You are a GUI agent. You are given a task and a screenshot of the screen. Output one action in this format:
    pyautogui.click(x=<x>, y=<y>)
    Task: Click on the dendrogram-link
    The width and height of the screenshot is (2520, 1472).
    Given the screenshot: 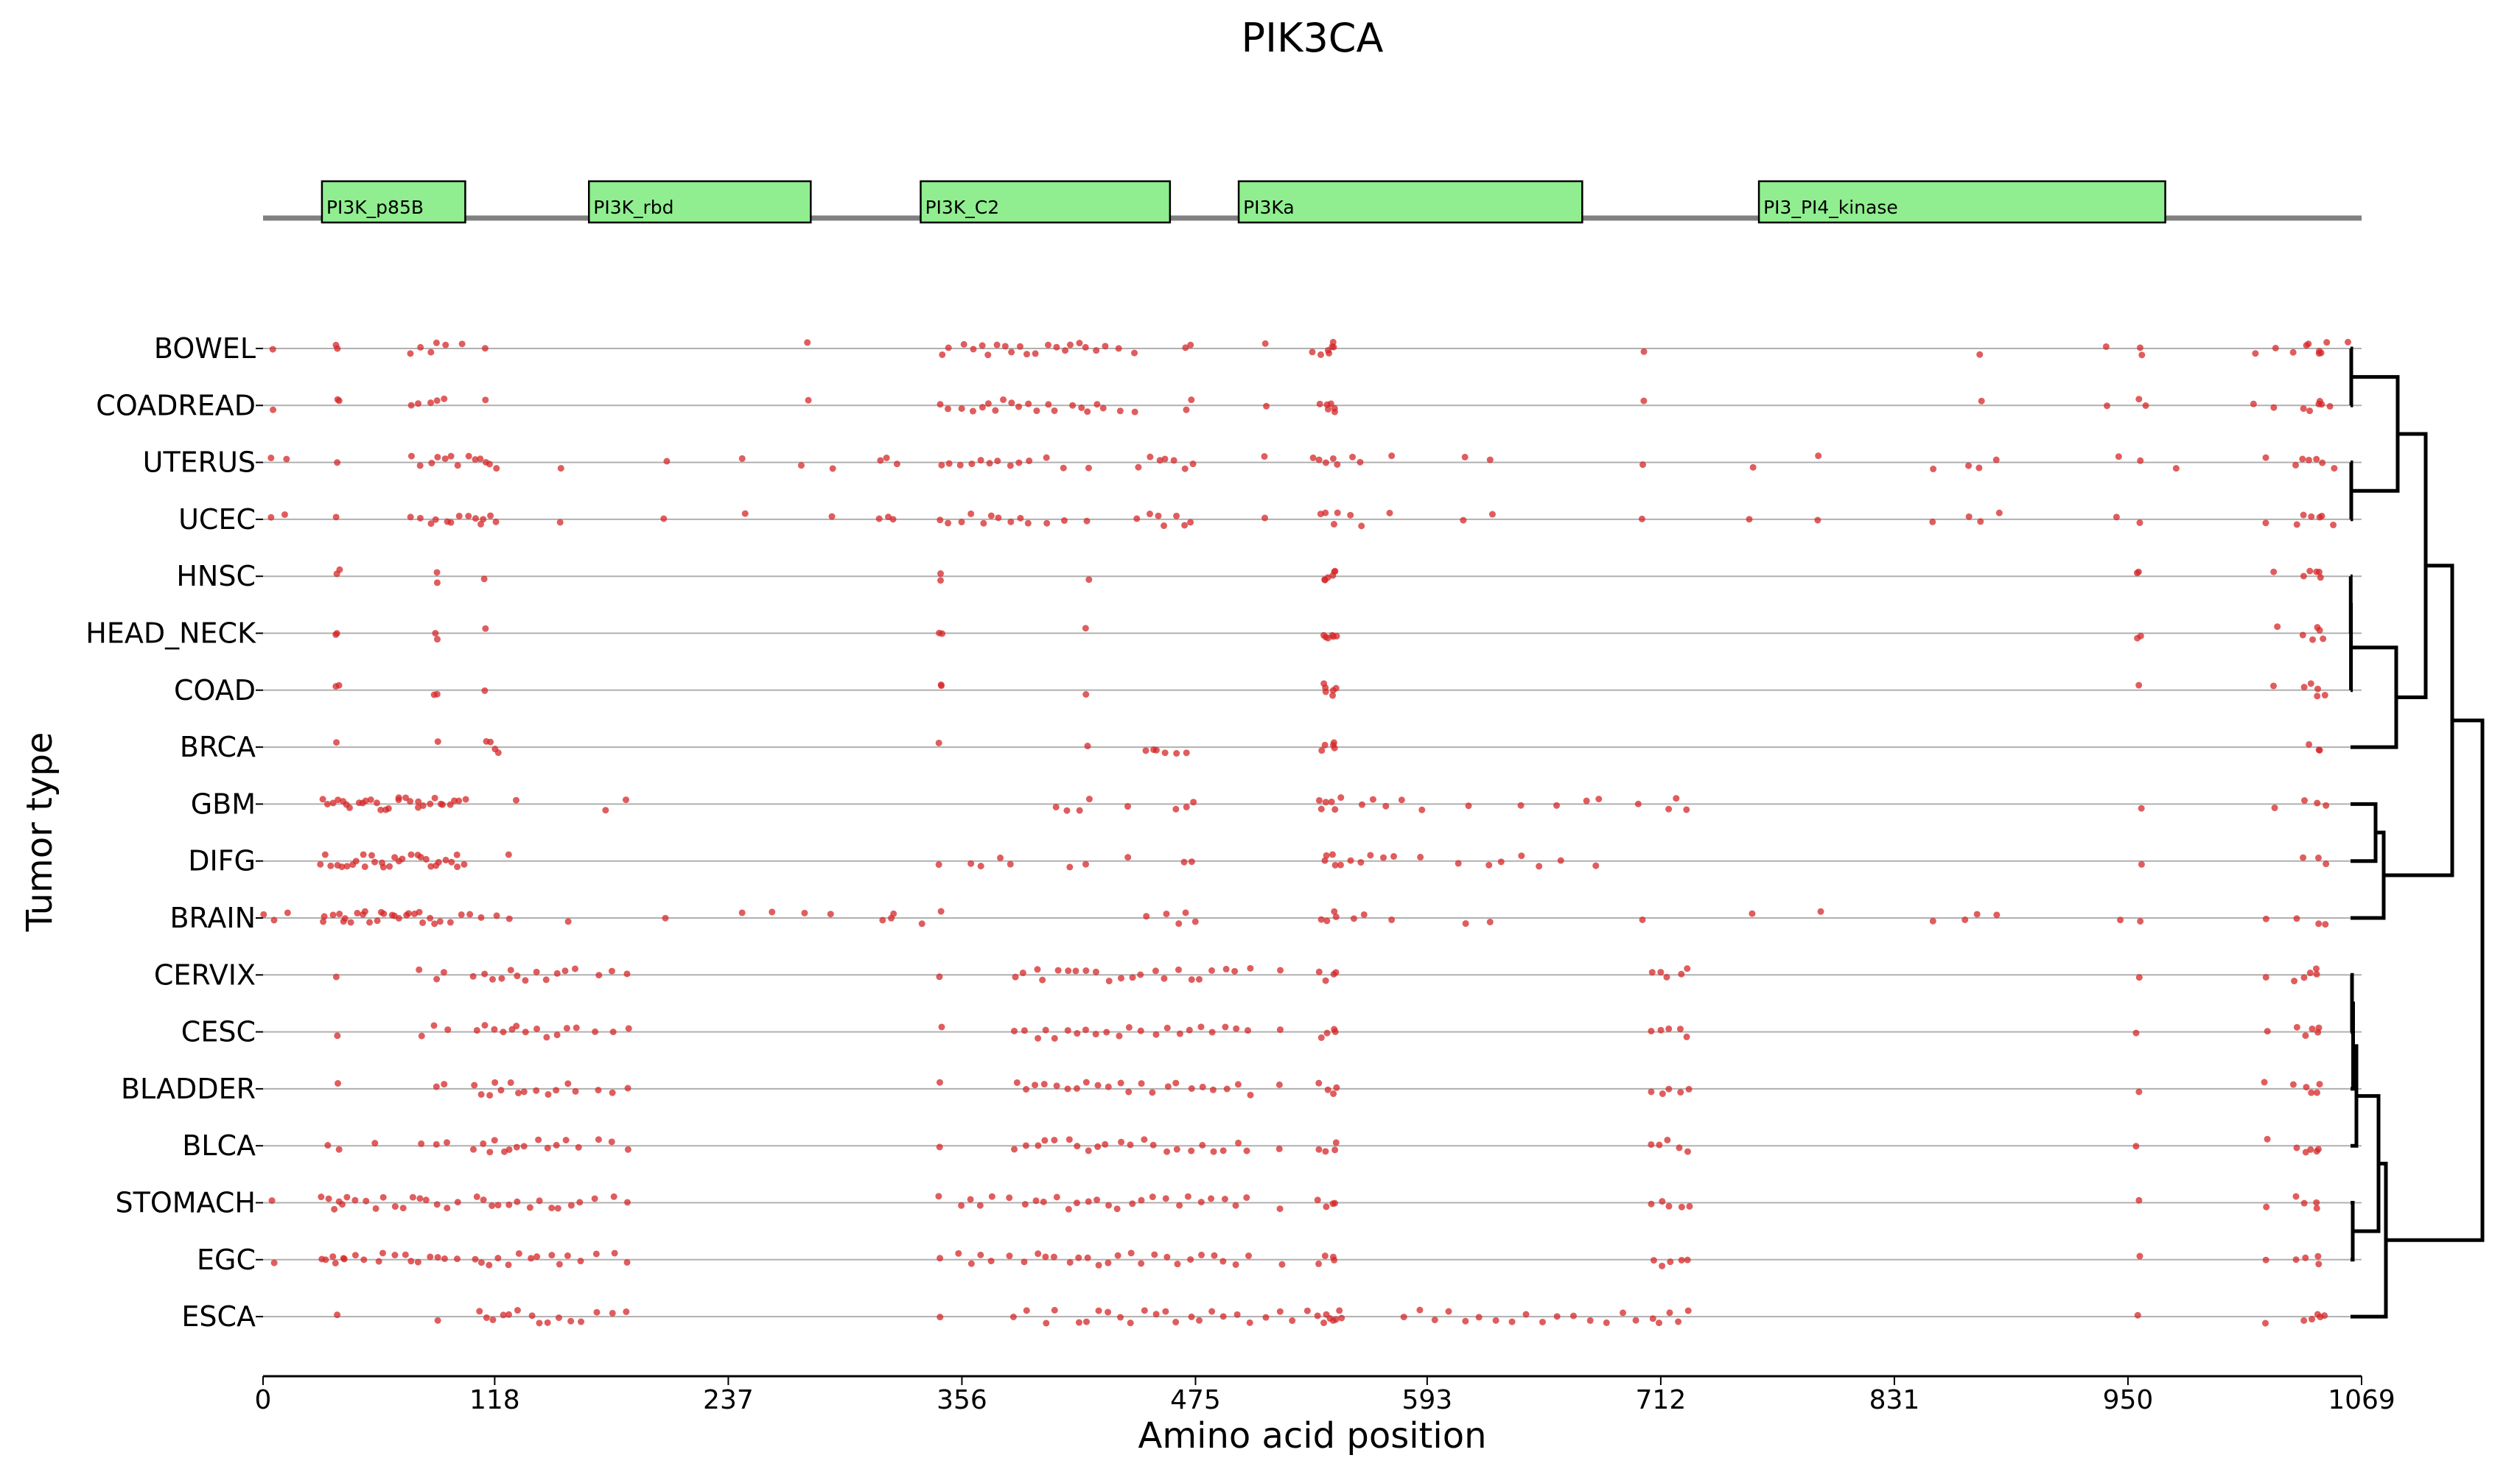 What is the action you would take?
    pyautogui.click(x=2368, y=875)
    